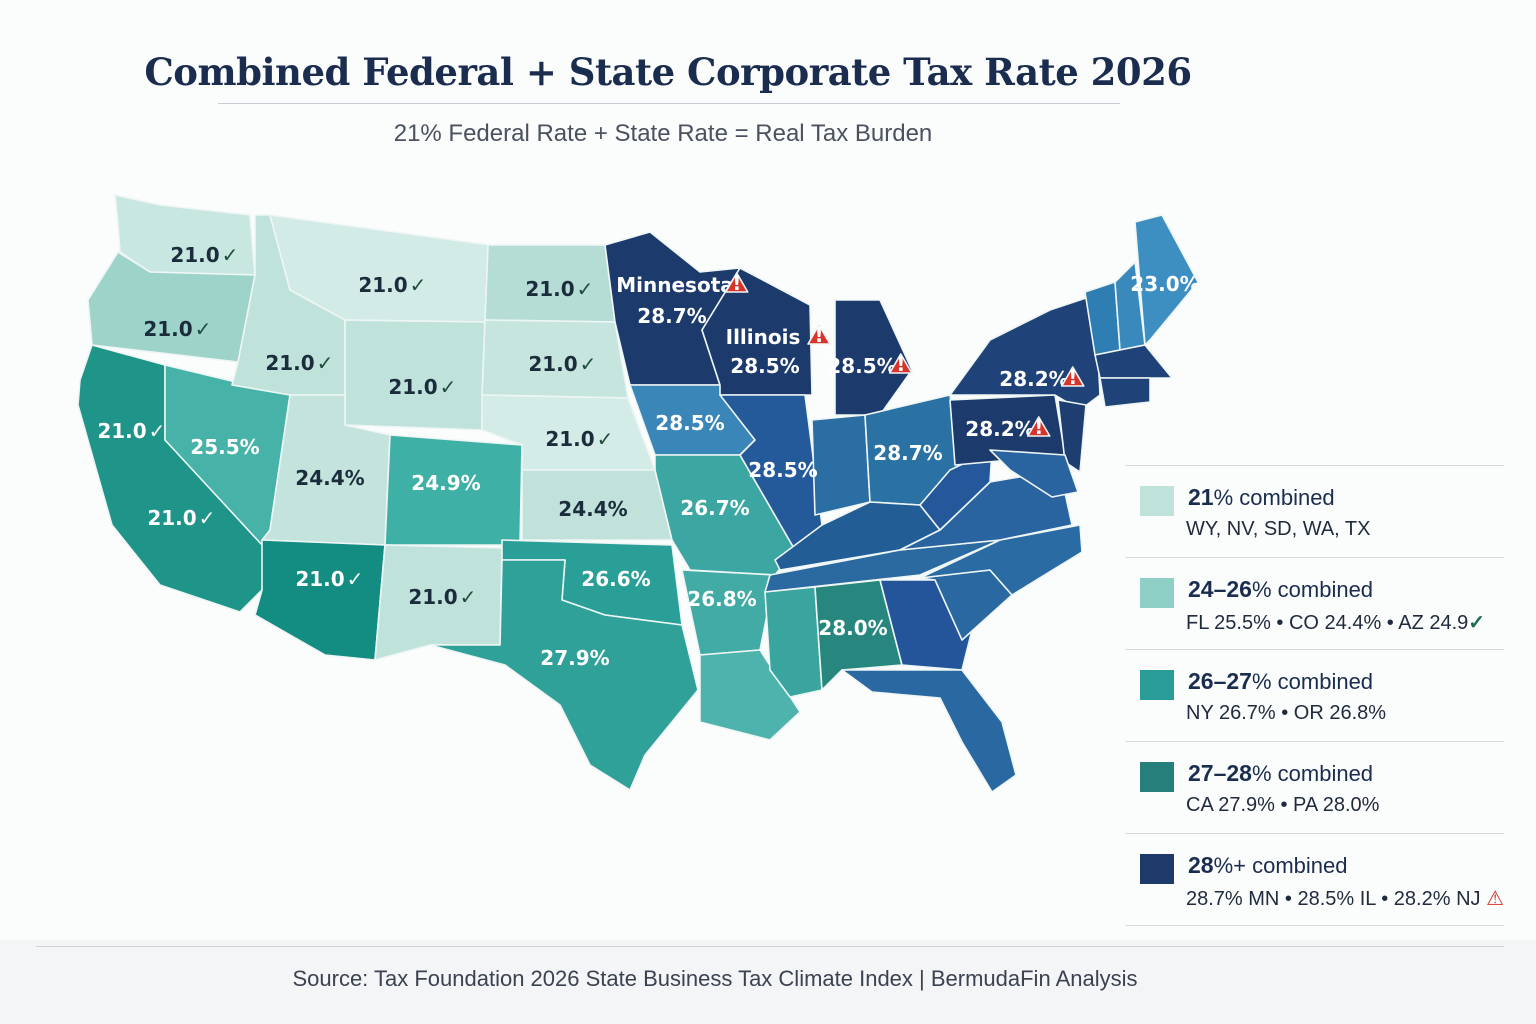 The width and height of the screenshot is (1536, 1024). I want to click on state-label-mn: 28.7%, so click(671, 316).